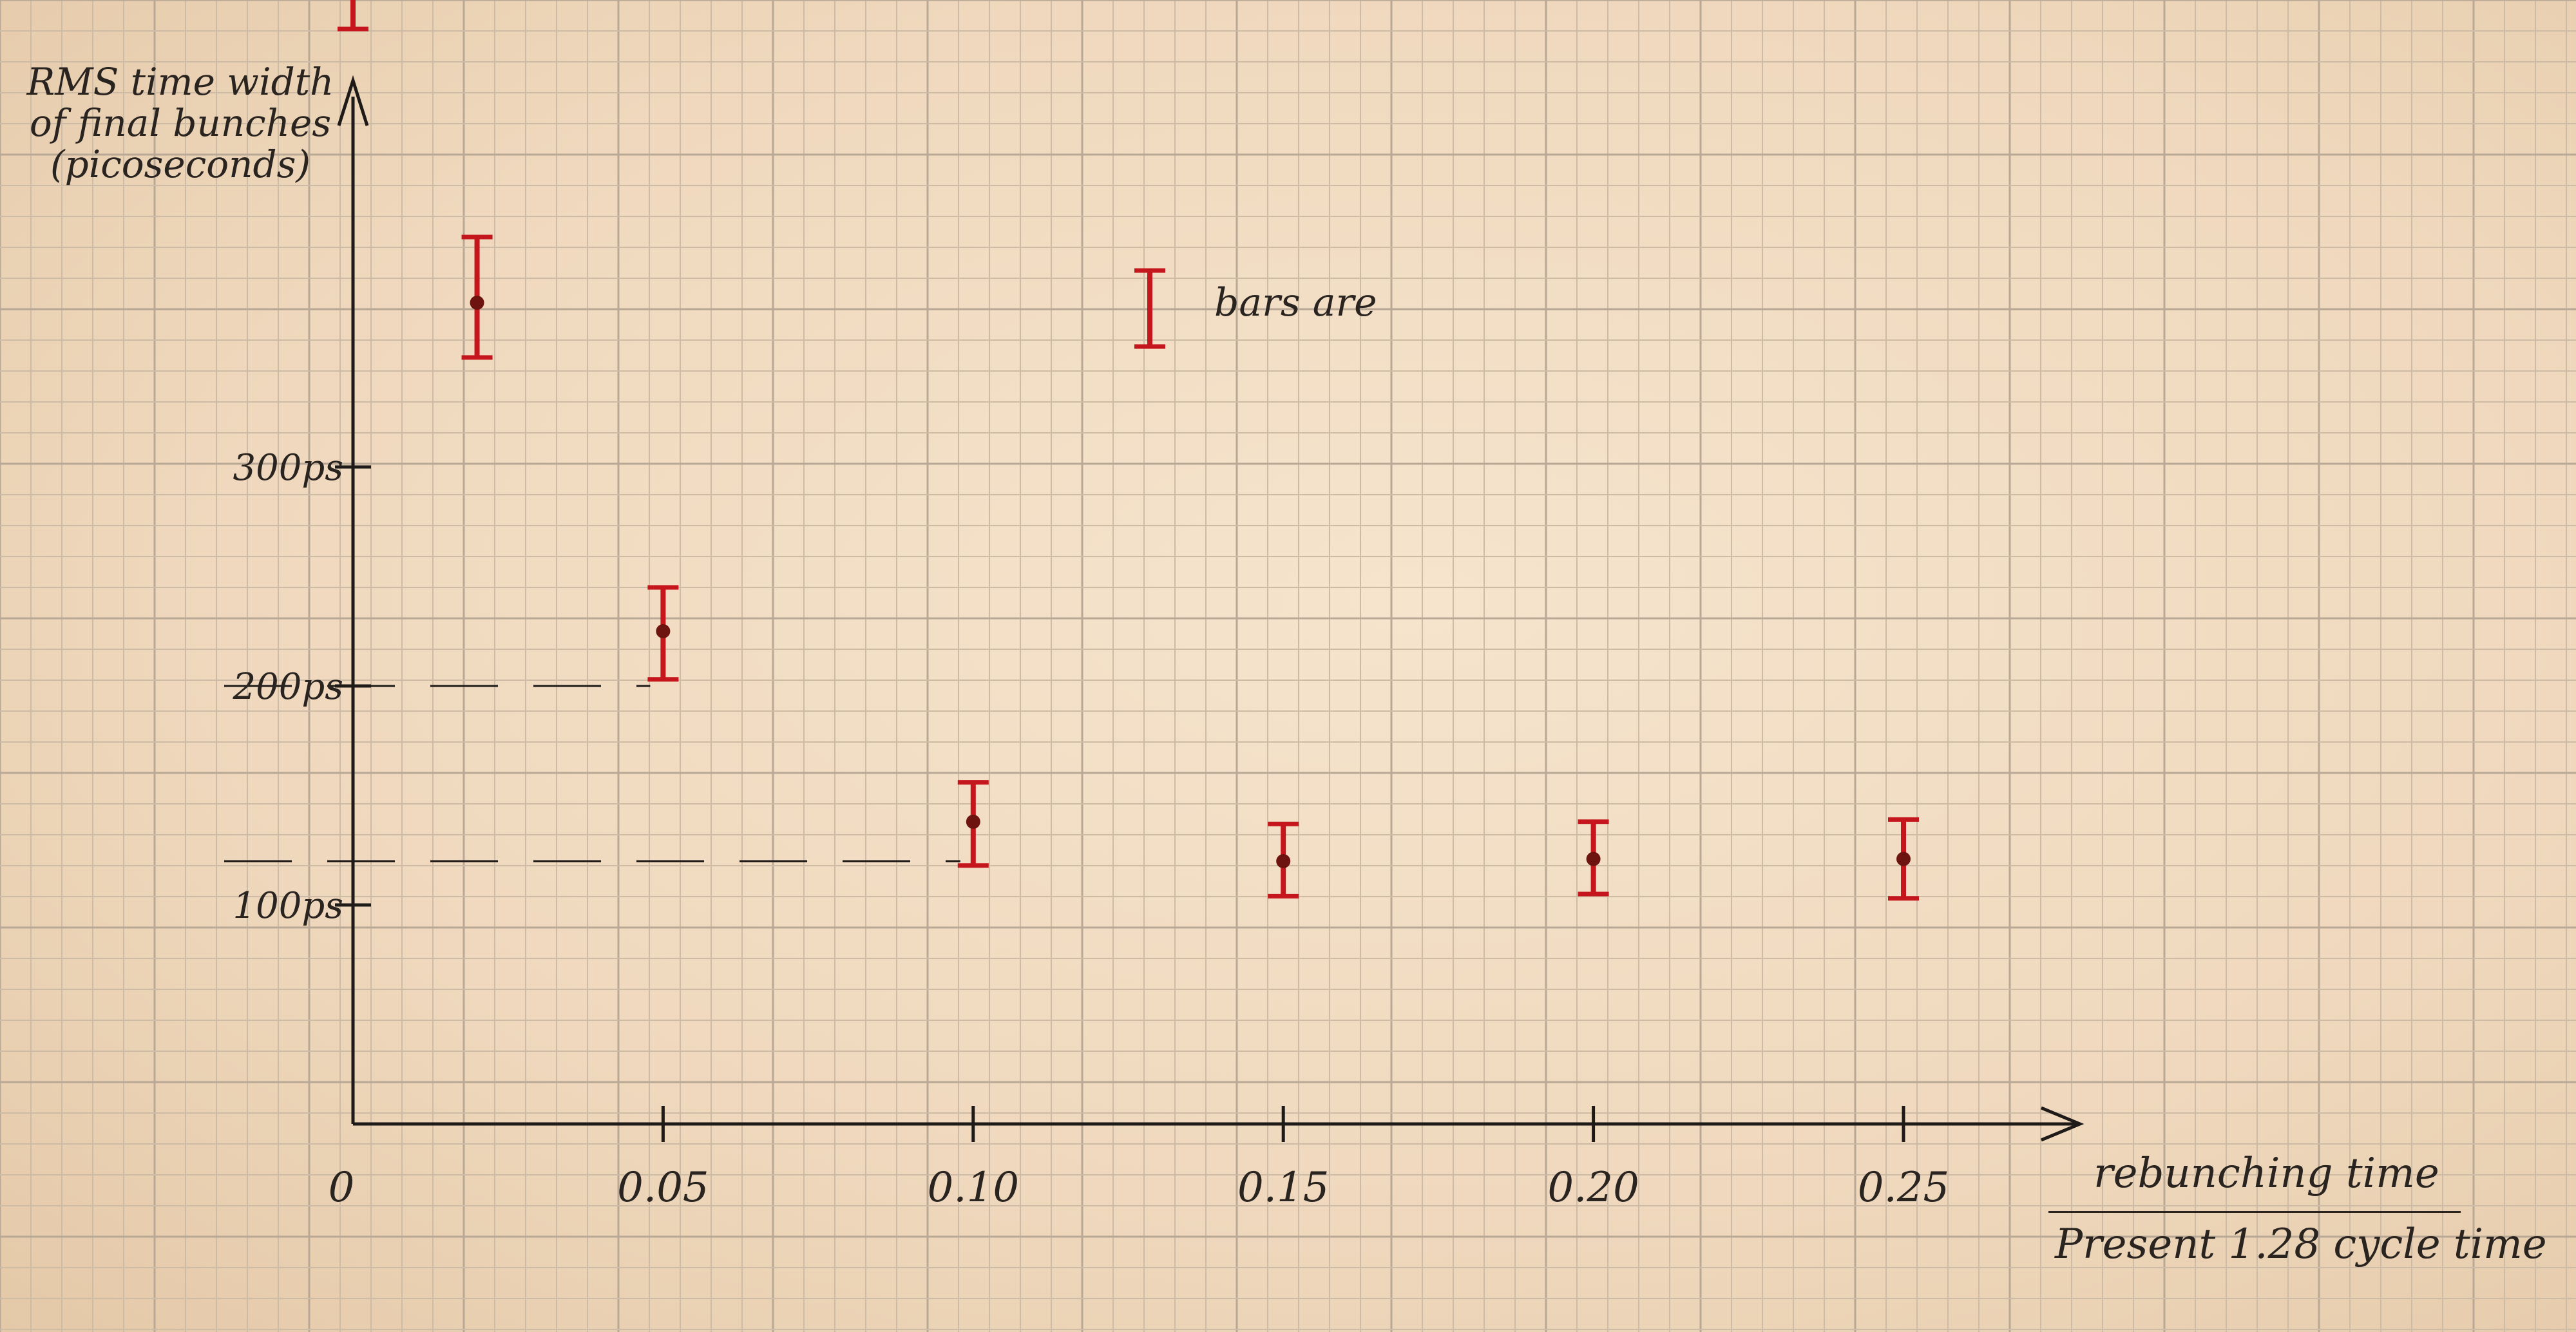 This screenshot has height=1332, width=2576. What do you see at coordinates (2301, 1245) in the screenshot?
I see `x-axis-label-denominator: Present 1.28 cycle time` at bounding box center [2301, 1245].